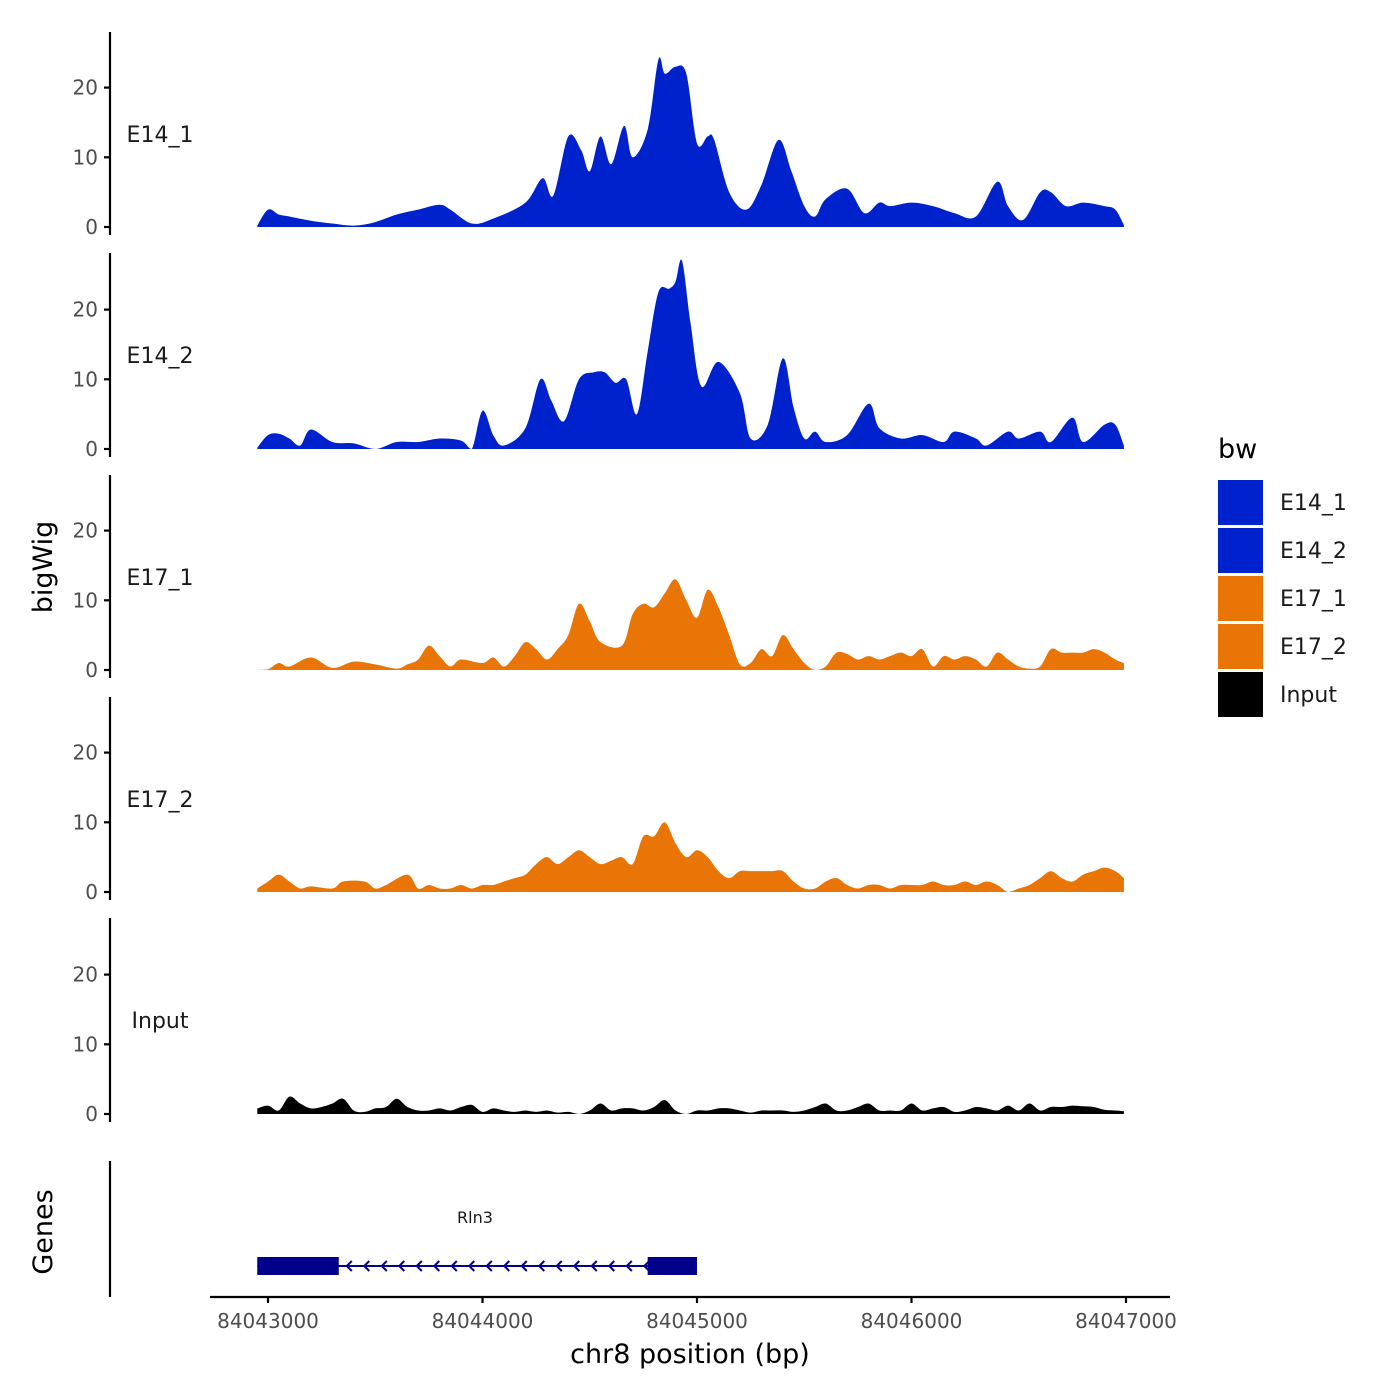 Image resolution: width=1400 pixels, height=1400 pixels. I want to click on track-Input: 0 10 20 Input, so click(598, 1022).